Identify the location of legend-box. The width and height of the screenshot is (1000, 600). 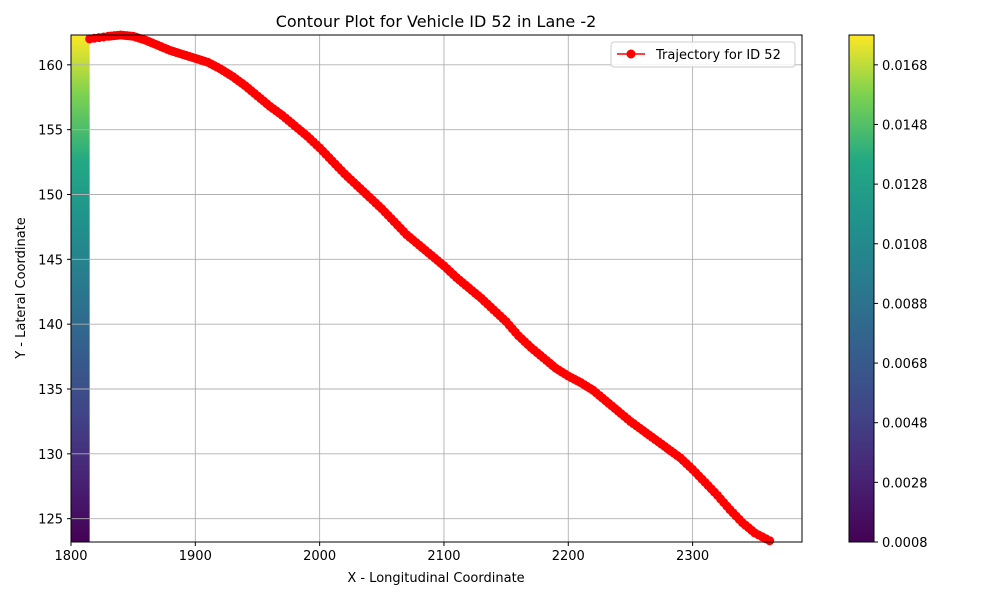
(703, 54).